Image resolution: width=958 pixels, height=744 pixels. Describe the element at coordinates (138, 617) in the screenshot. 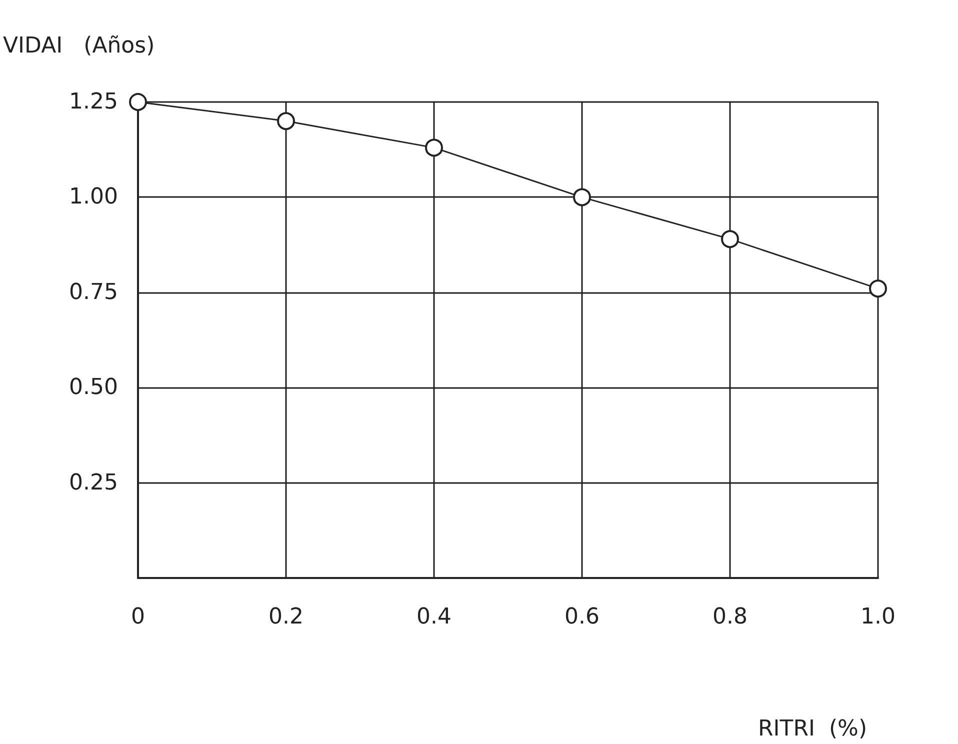

I see `x-tick-label: 0` at that location.